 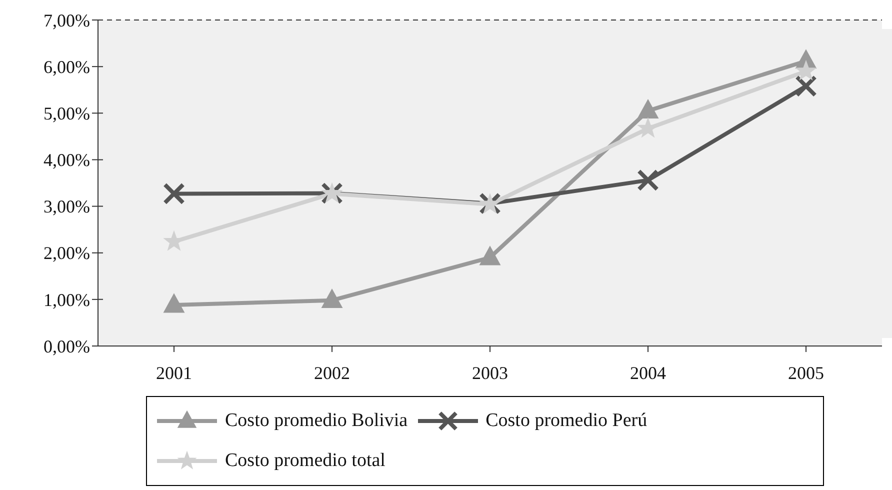 I want to click on y-tick-label: 7,00%, so click(x=67, y=20).